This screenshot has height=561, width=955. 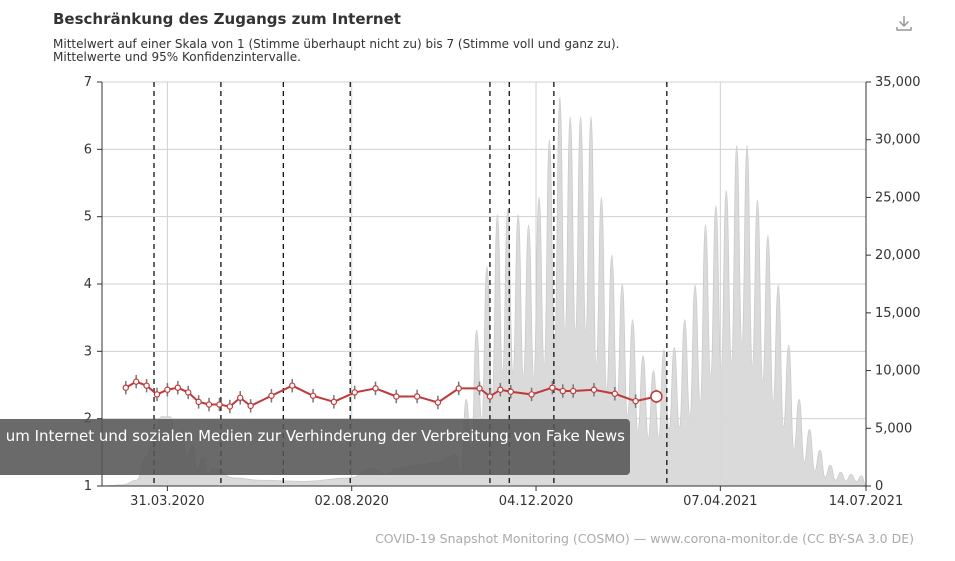 What do you see at coordinates (898, 140) in the screenshot?
I see `y-right-tick-label: 30,000` at bounding box center [898, 140].